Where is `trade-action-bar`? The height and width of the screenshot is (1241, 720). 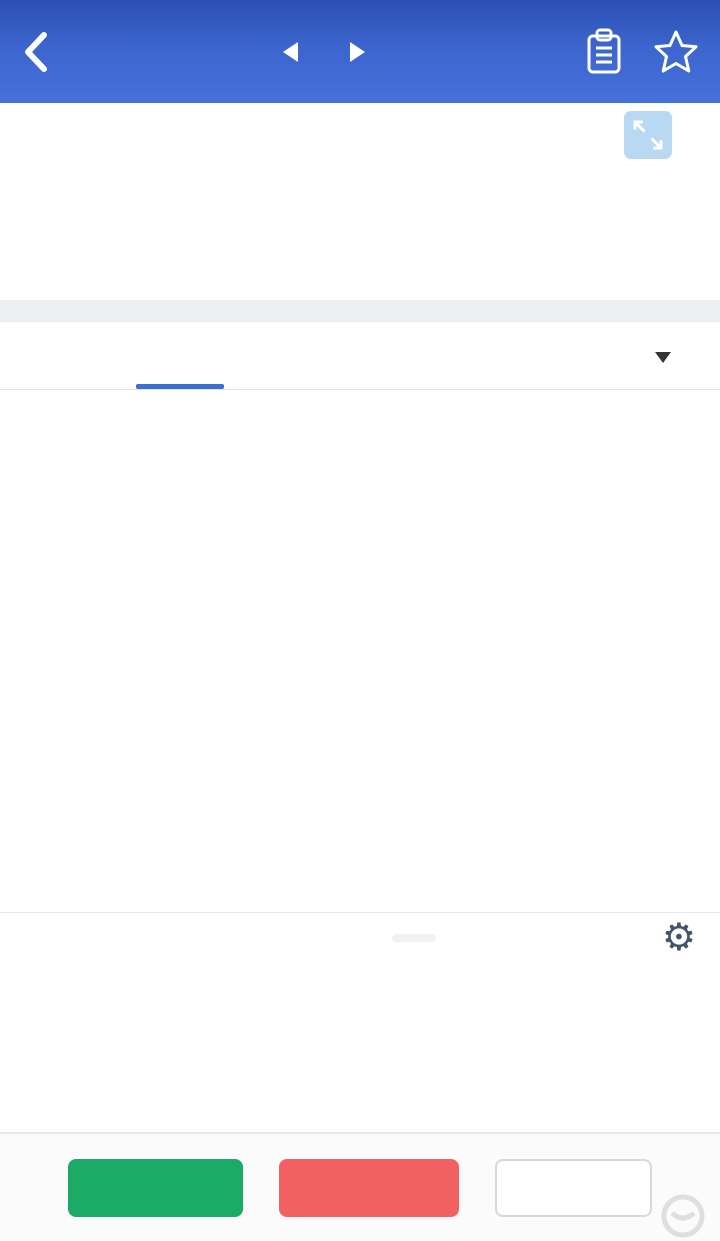 trade-action-bar is located at coordinates (360, 1187).